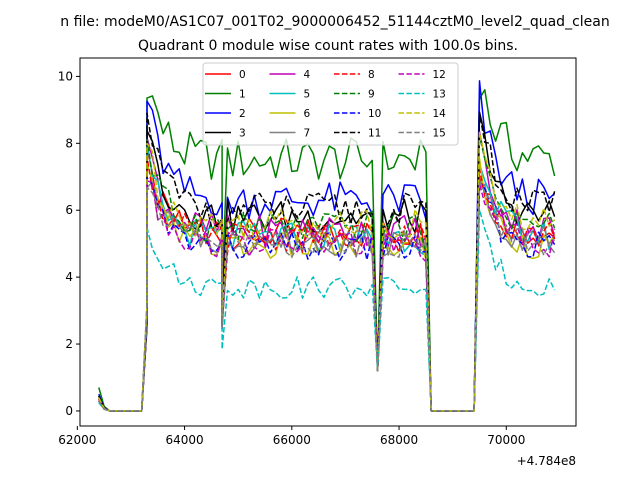  I want to click on legend-label-9: 9, so click(371, 95).